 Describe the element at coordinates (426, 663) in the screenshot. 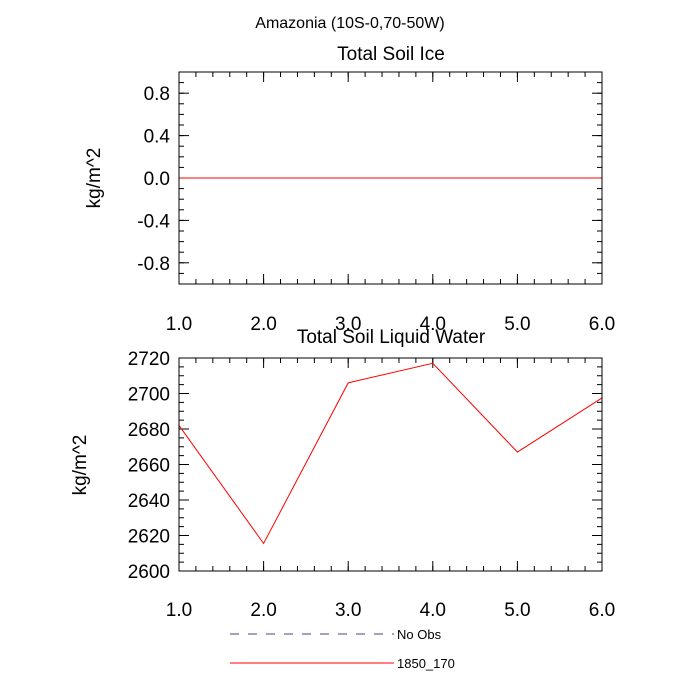

I see `legend-label-1850-170: 1850_170` at that location.